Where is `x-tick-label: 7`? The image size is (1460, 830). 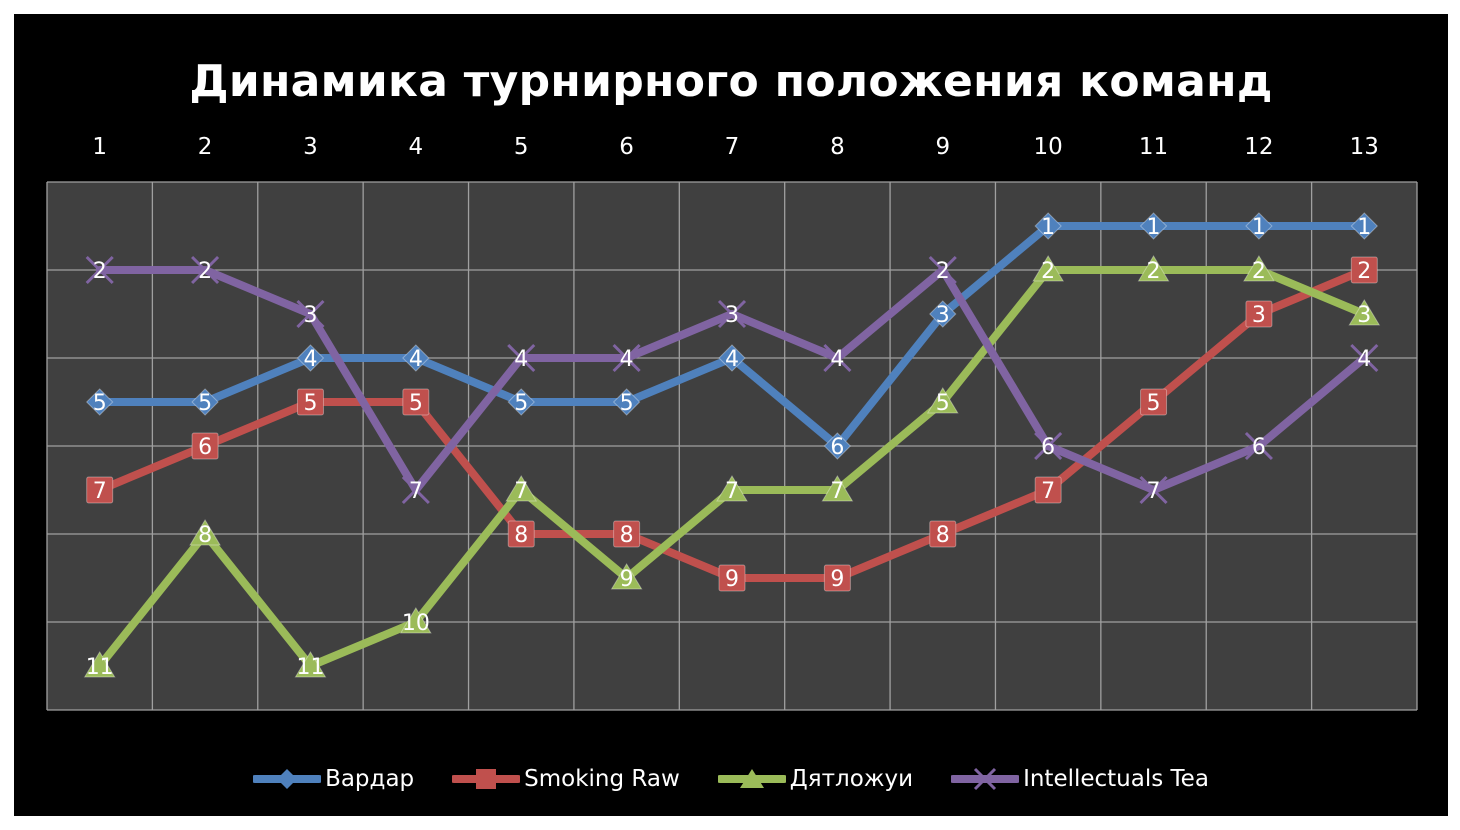 x-tick-label: 7 is located at coordinates (732, 147).